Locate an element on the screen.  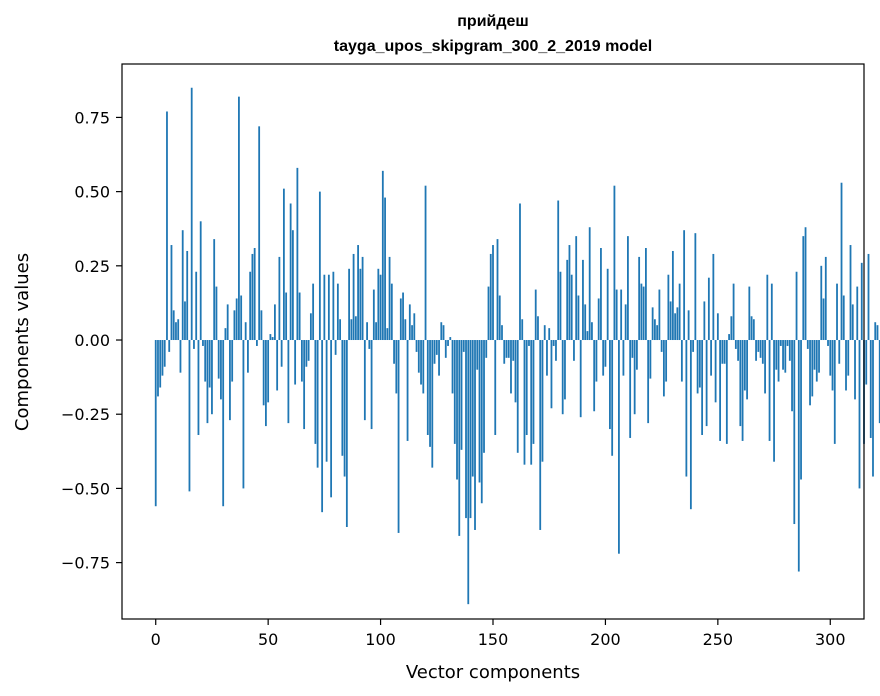
x-tick-label: 100 is located at coordinates (380, 639).